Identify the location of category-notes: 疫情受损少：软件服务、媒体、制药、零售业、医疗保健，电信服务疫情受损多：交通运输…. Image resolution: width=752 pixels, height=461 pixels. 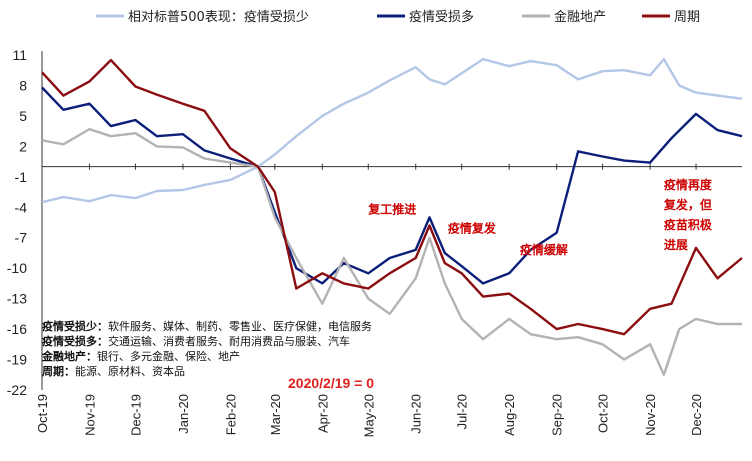
(206, 348).